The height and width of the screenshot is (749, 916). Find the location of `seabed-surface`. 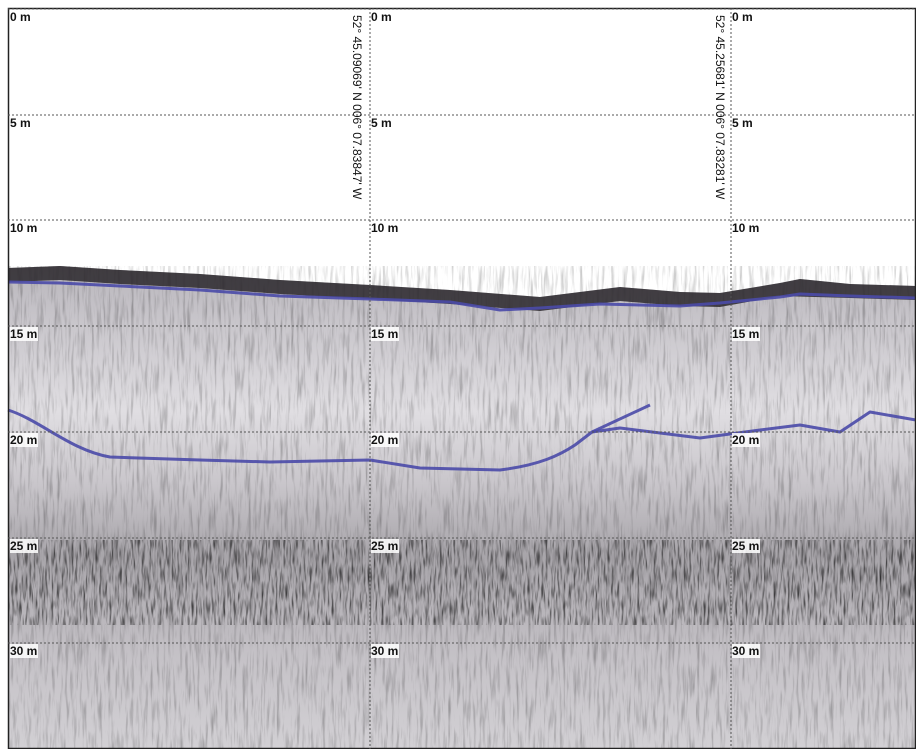

seabed-surface is located at coordinates (462, 288).